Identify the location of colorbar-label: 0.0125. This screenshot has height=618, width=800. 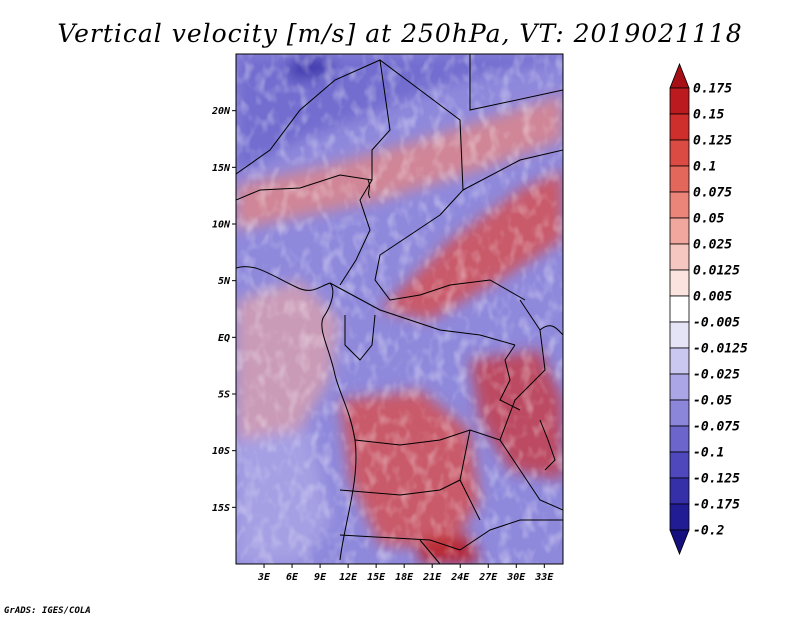
(716, 271).